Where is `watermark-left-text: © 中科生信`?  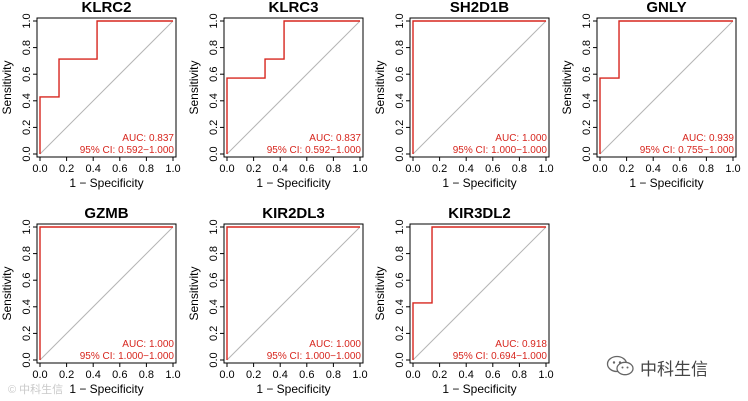 watermark-left-text: © 中科生信 is located at coordinates (36, 390).